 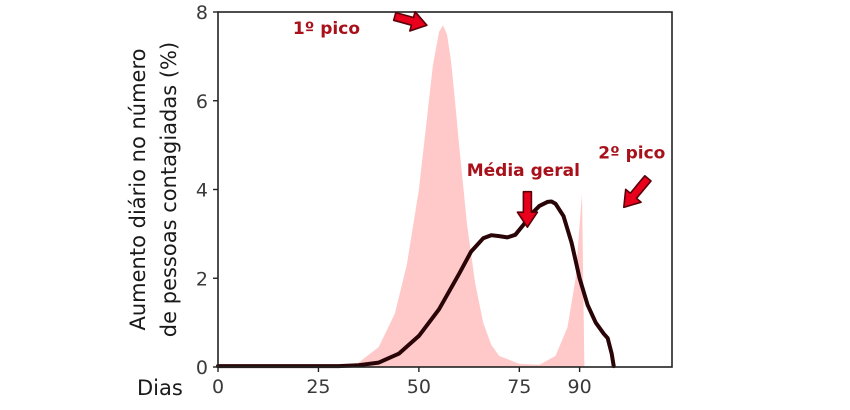 What do you see at coordinates (318, 387) in the screenshot?
I see `x-tick-label: 25` at bounding box center [318, 387].